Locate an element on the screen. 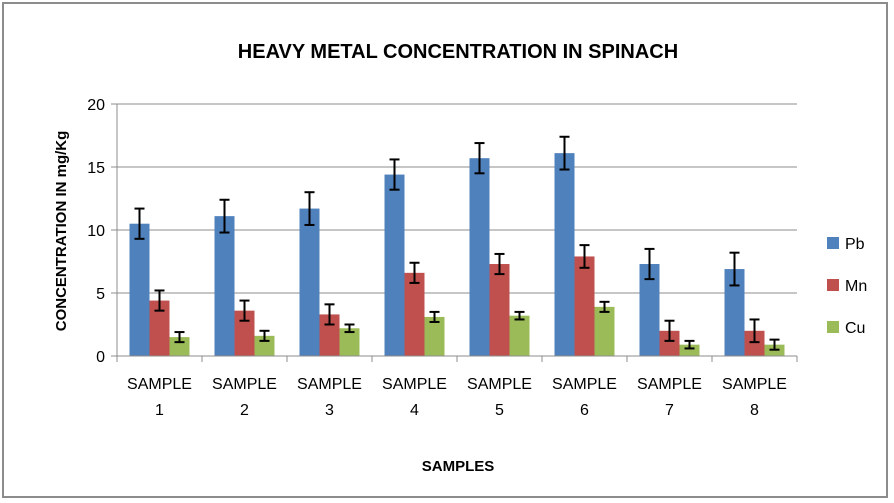 This screenshot has width=894, height=503. x-tick-label: 3 is located at coordinates (329, 410).